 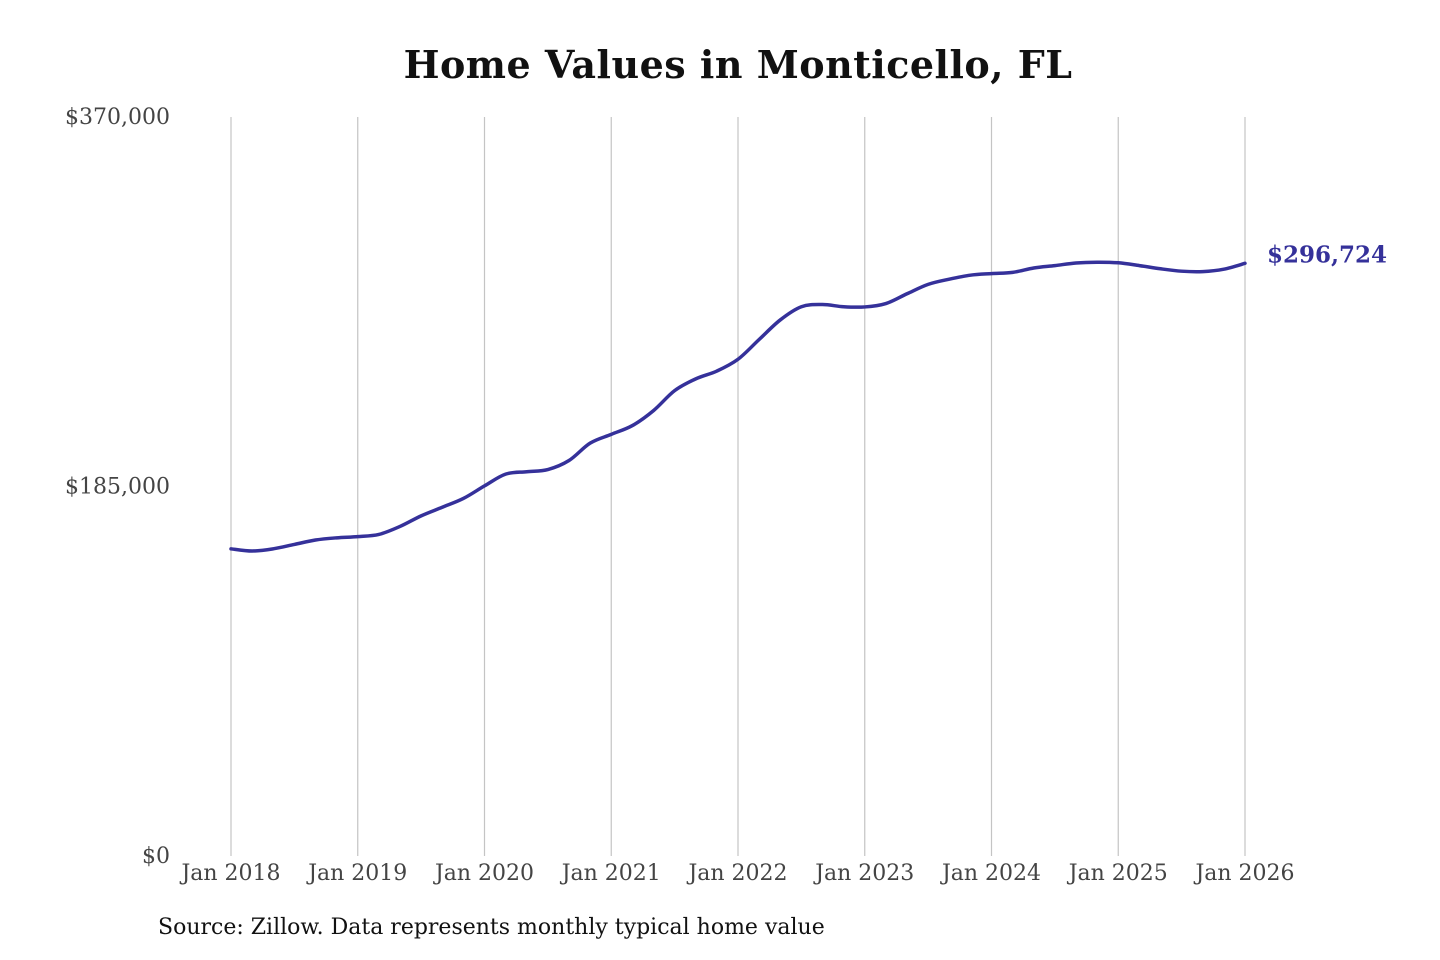 I want to click on x-tick-label: Jan 2019, so click(x=356, y=873).